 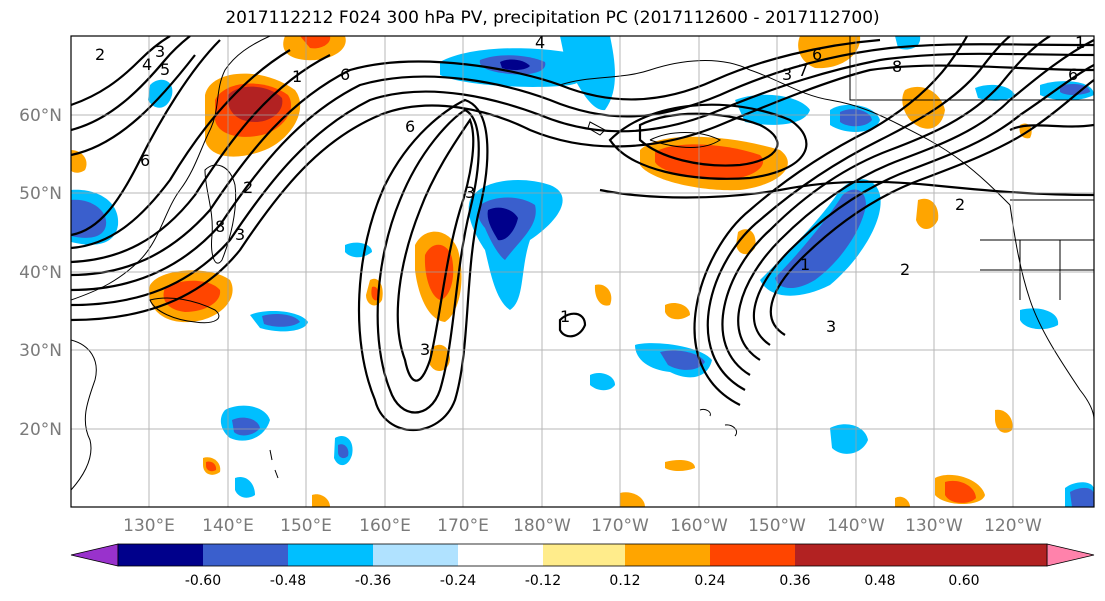 I want to click on lon-label: 130°W, so click(x=934, y=526).